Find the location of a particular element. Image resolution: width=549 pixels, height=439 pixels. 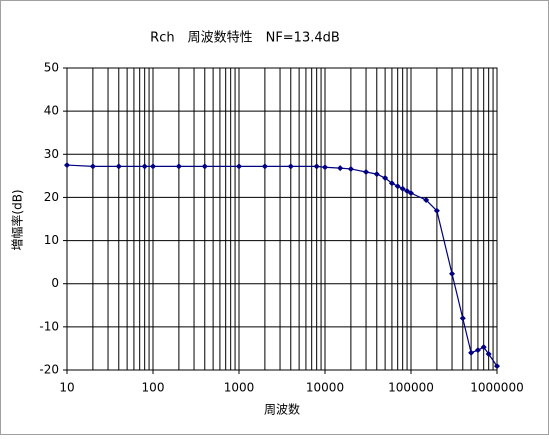

y-tick-label: 50 is located at coordinates (51, 68).